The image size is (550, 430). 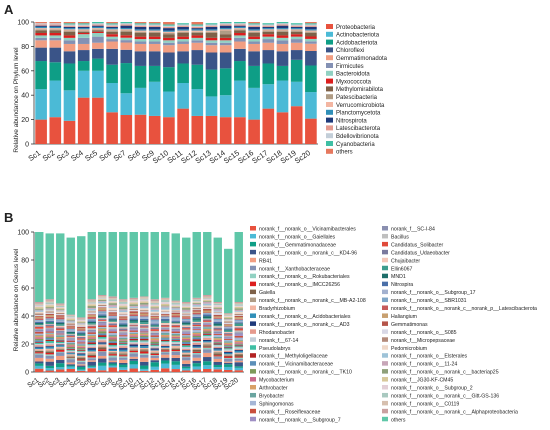 I want to click on legend-label: Latescibacterota, so click(x=358, y=129).